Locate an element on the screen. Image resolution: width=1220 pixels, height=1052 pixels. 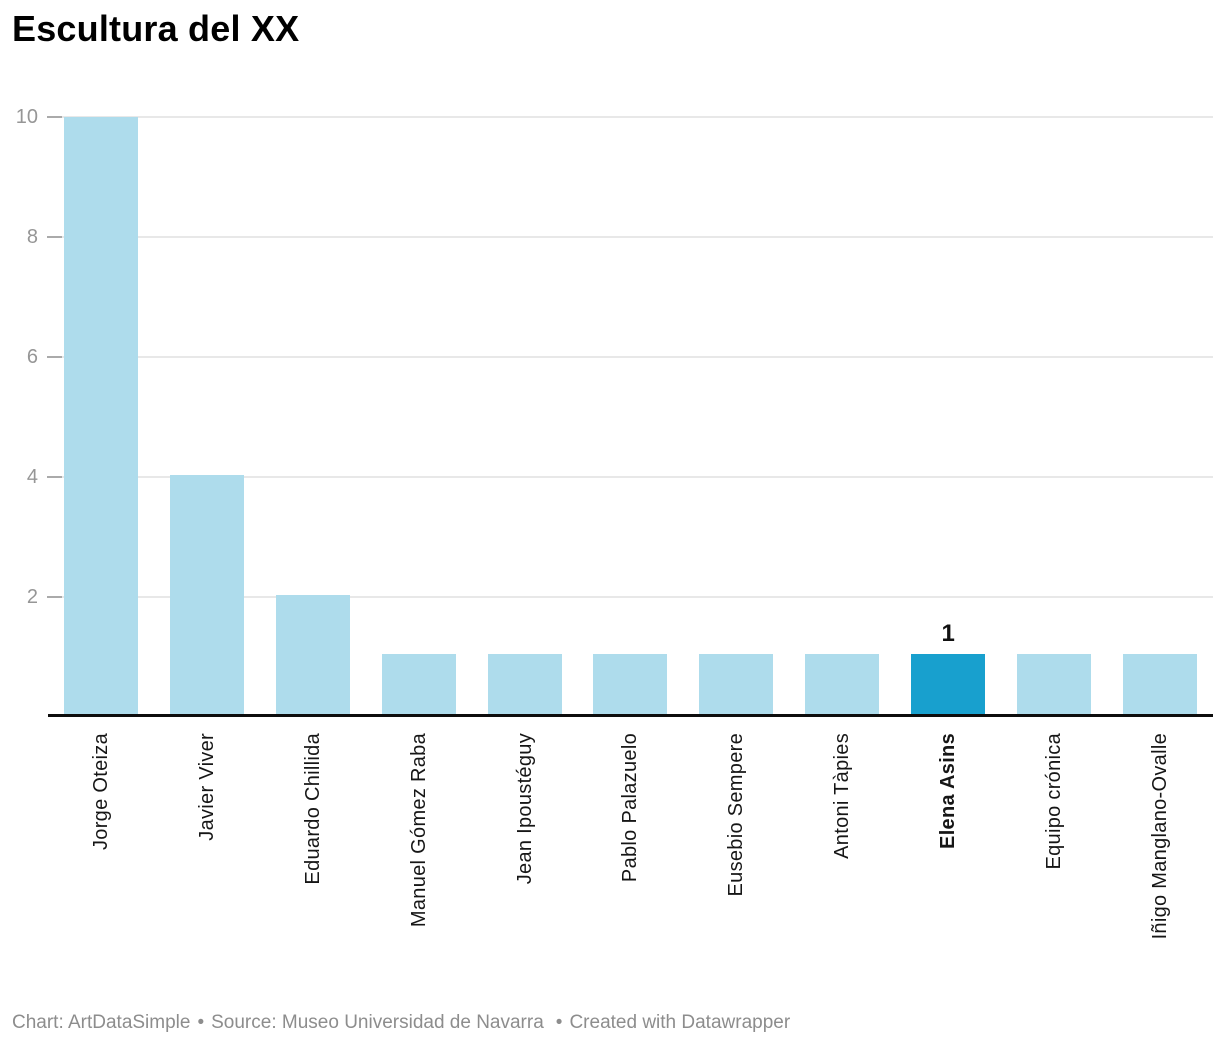
bar-value-label: 1 is located at coordinates (948, 634).